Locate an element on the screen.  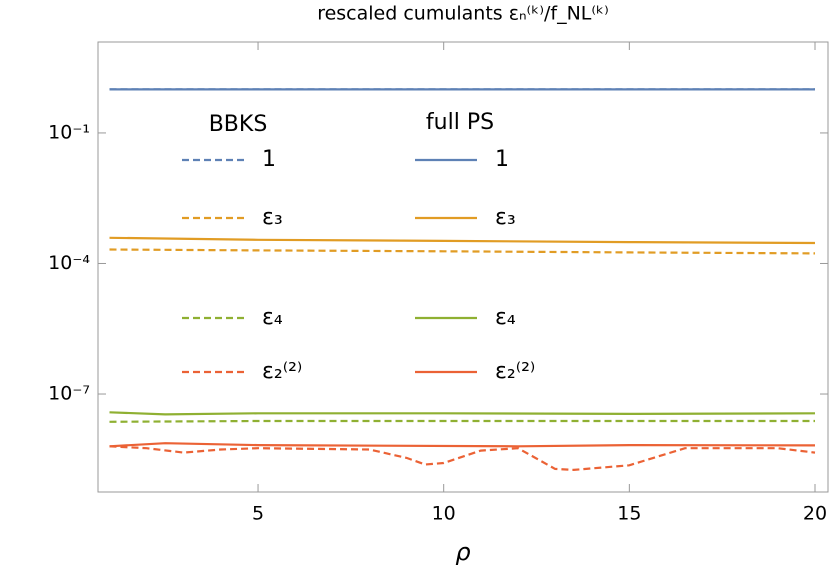
legend-title: BBKS is located at coordinates (238, 124).